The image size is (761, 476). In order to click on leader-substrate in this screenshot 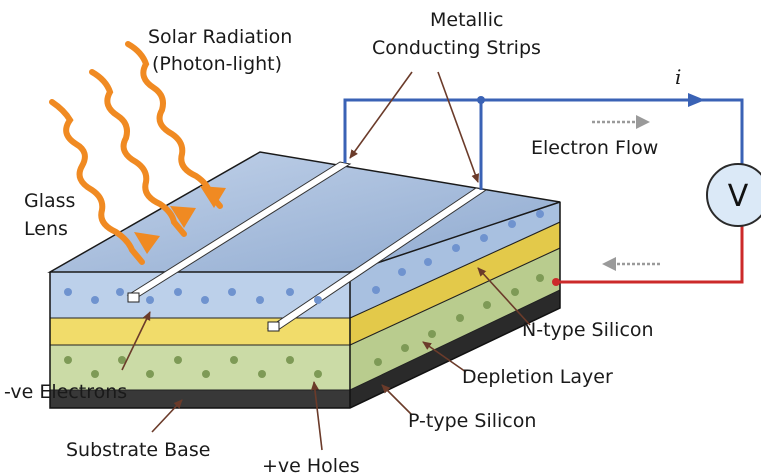, I will do `click(167, 416)`.